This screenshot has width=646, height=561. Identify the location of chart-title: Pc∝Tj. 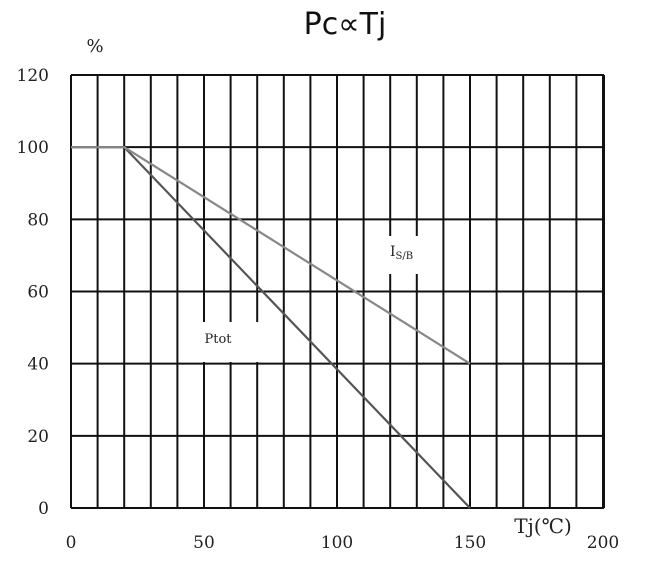
(345, 24).